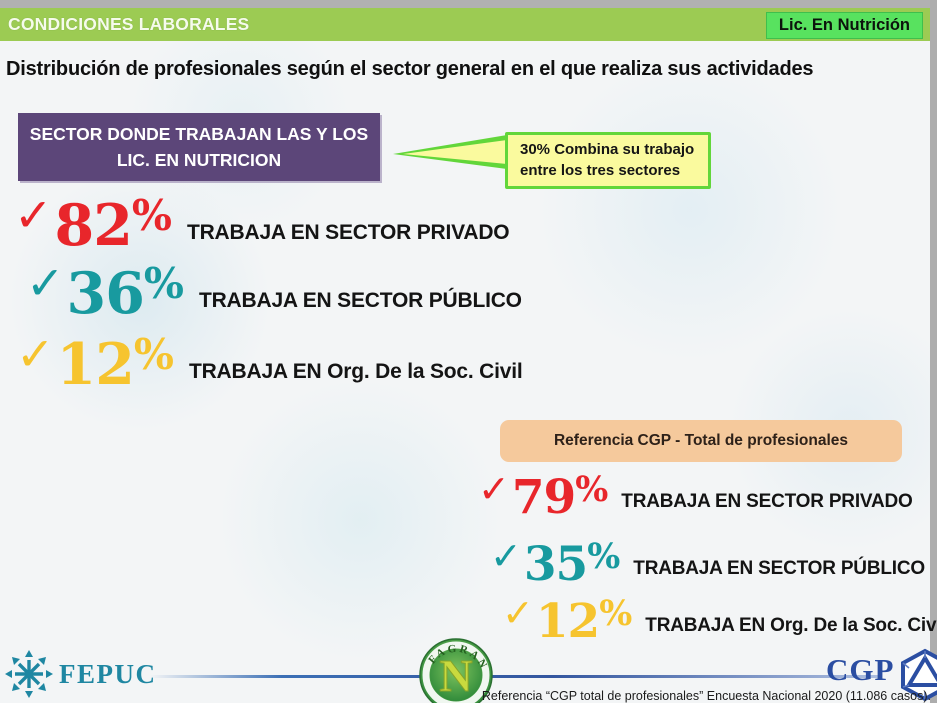  Describe the element at coordinates (860, 669) in the screenshot. I see `cgp-wordmark: CGP` at that location.